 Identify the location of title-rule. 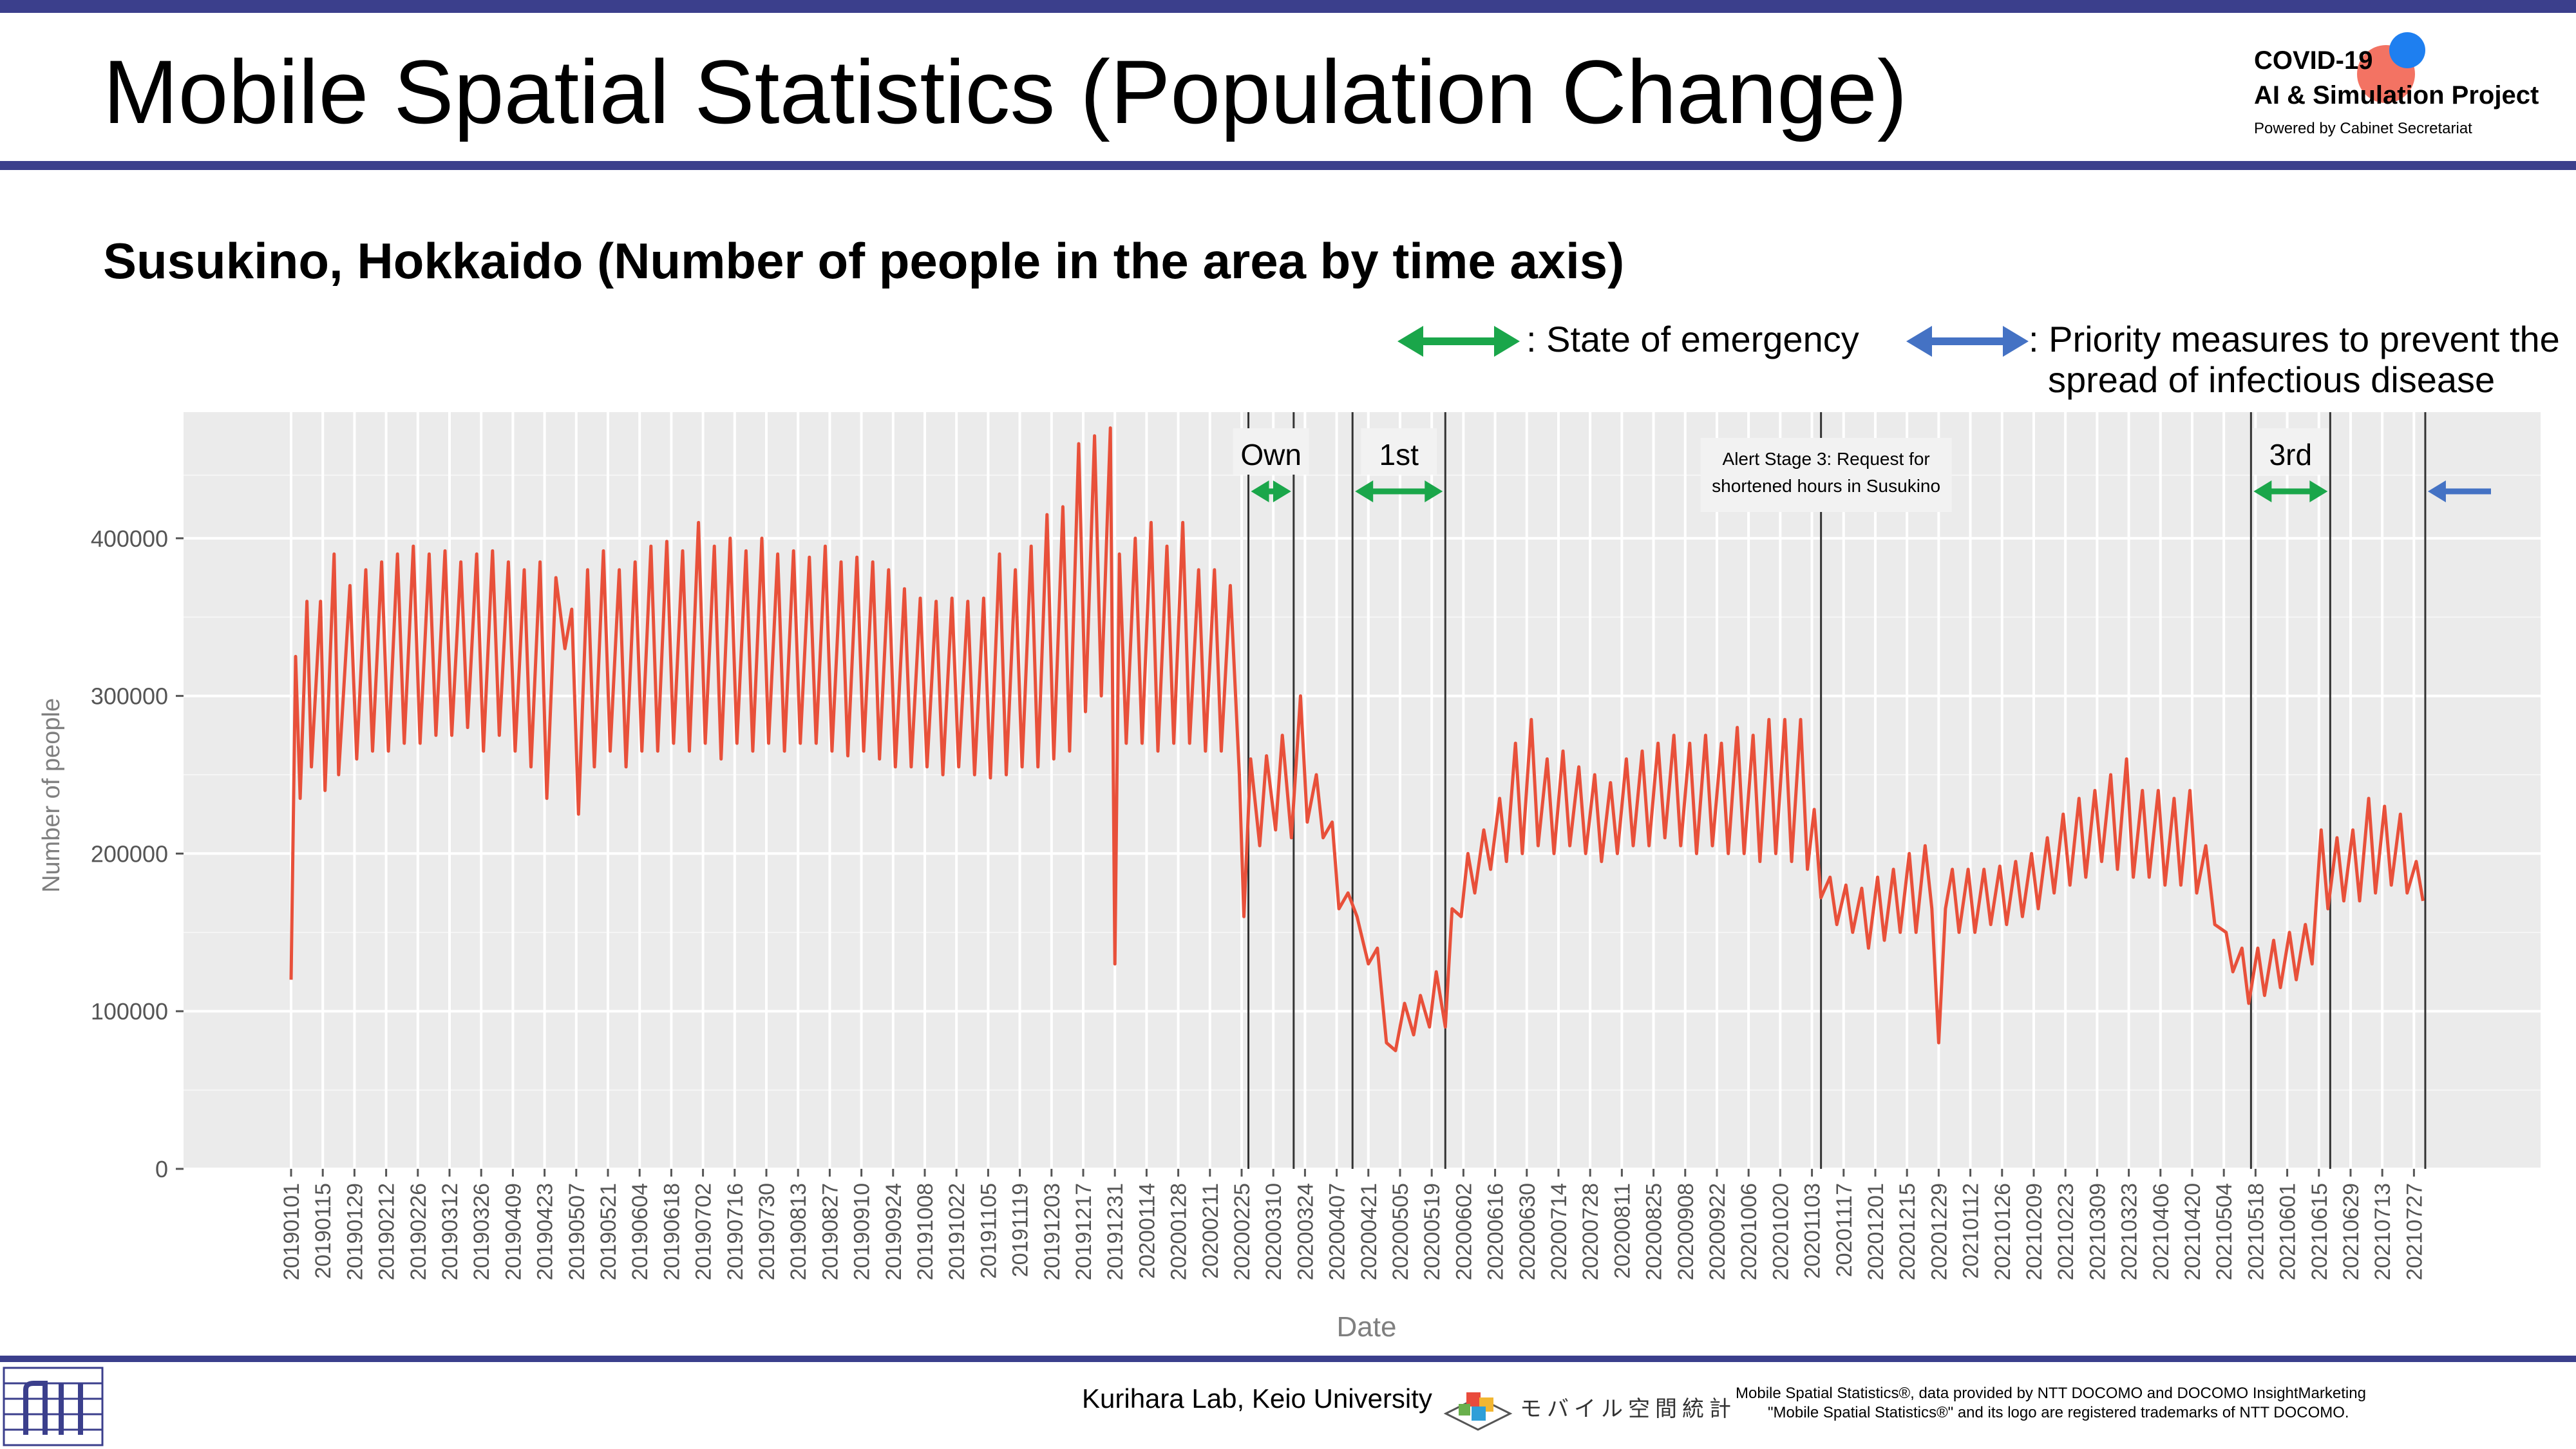
(1288, 166).